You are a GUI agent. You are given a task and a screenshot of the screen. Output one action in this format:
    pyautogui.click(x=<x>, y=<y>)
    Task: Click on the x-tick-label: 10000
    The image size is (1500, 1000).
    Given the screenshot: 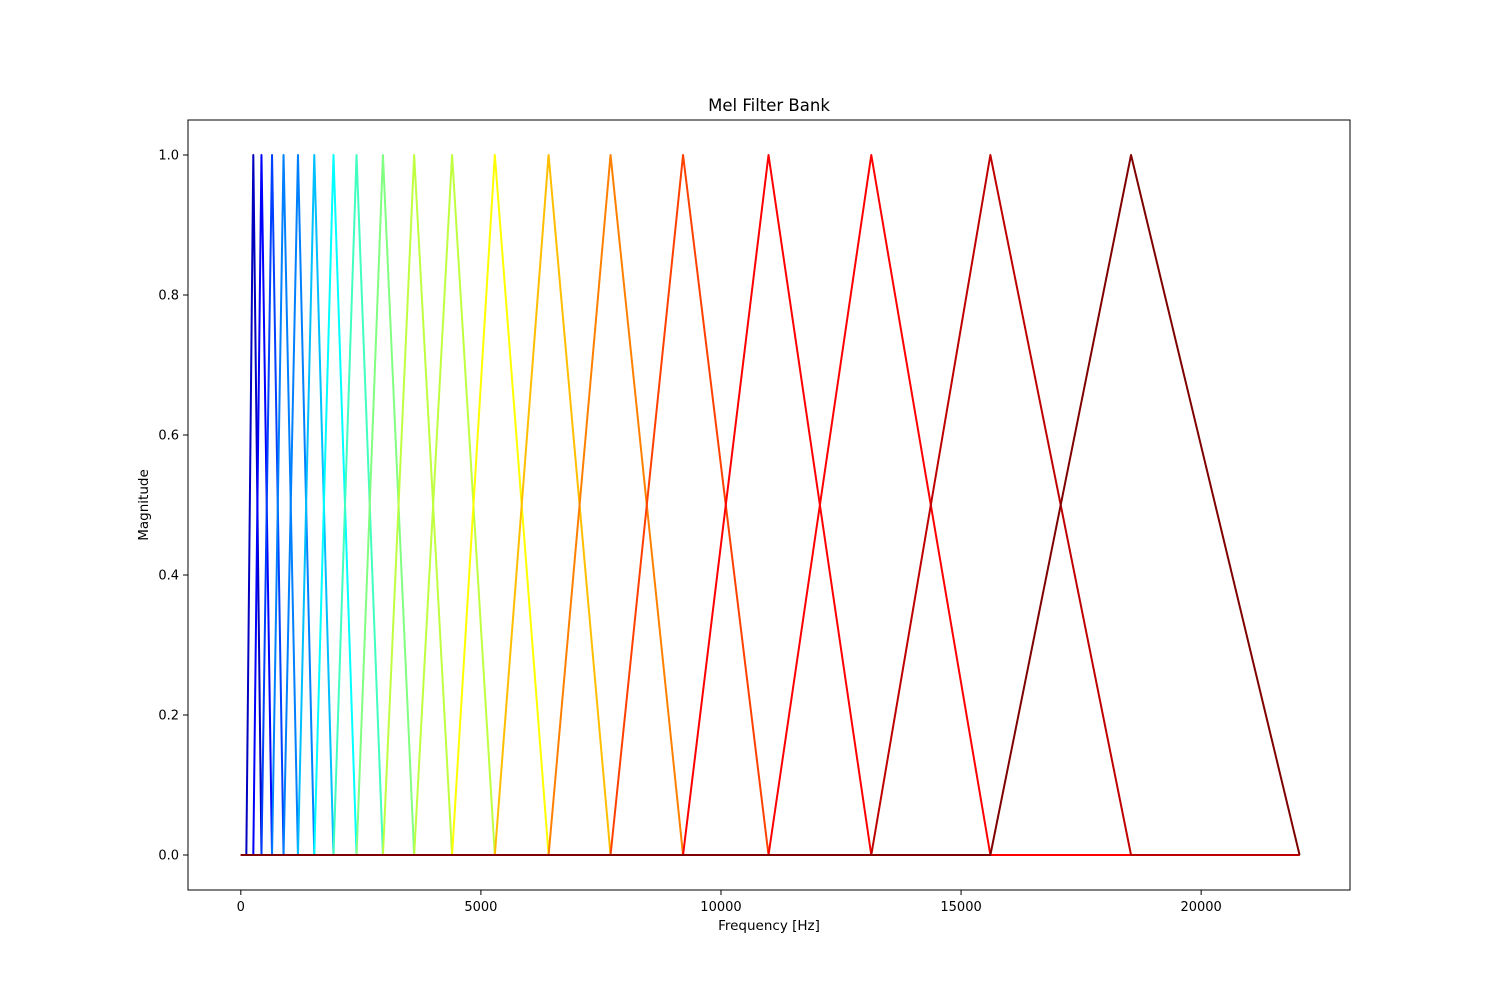 What is the action you would take?
    pyautogui.click(x=720, y=907)
    